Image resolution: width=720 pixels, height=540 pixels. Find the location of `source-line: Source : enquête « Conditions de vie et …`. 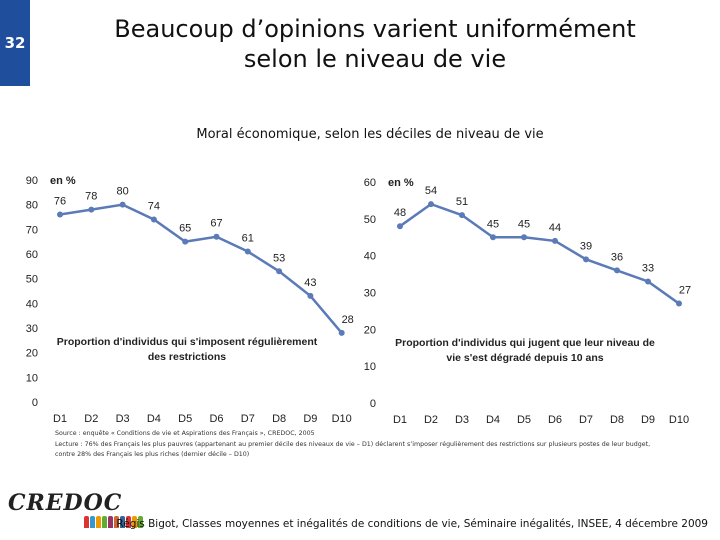

source-line: Source : enquête « Conditions de vie et … is located at coordinates (185, 433).